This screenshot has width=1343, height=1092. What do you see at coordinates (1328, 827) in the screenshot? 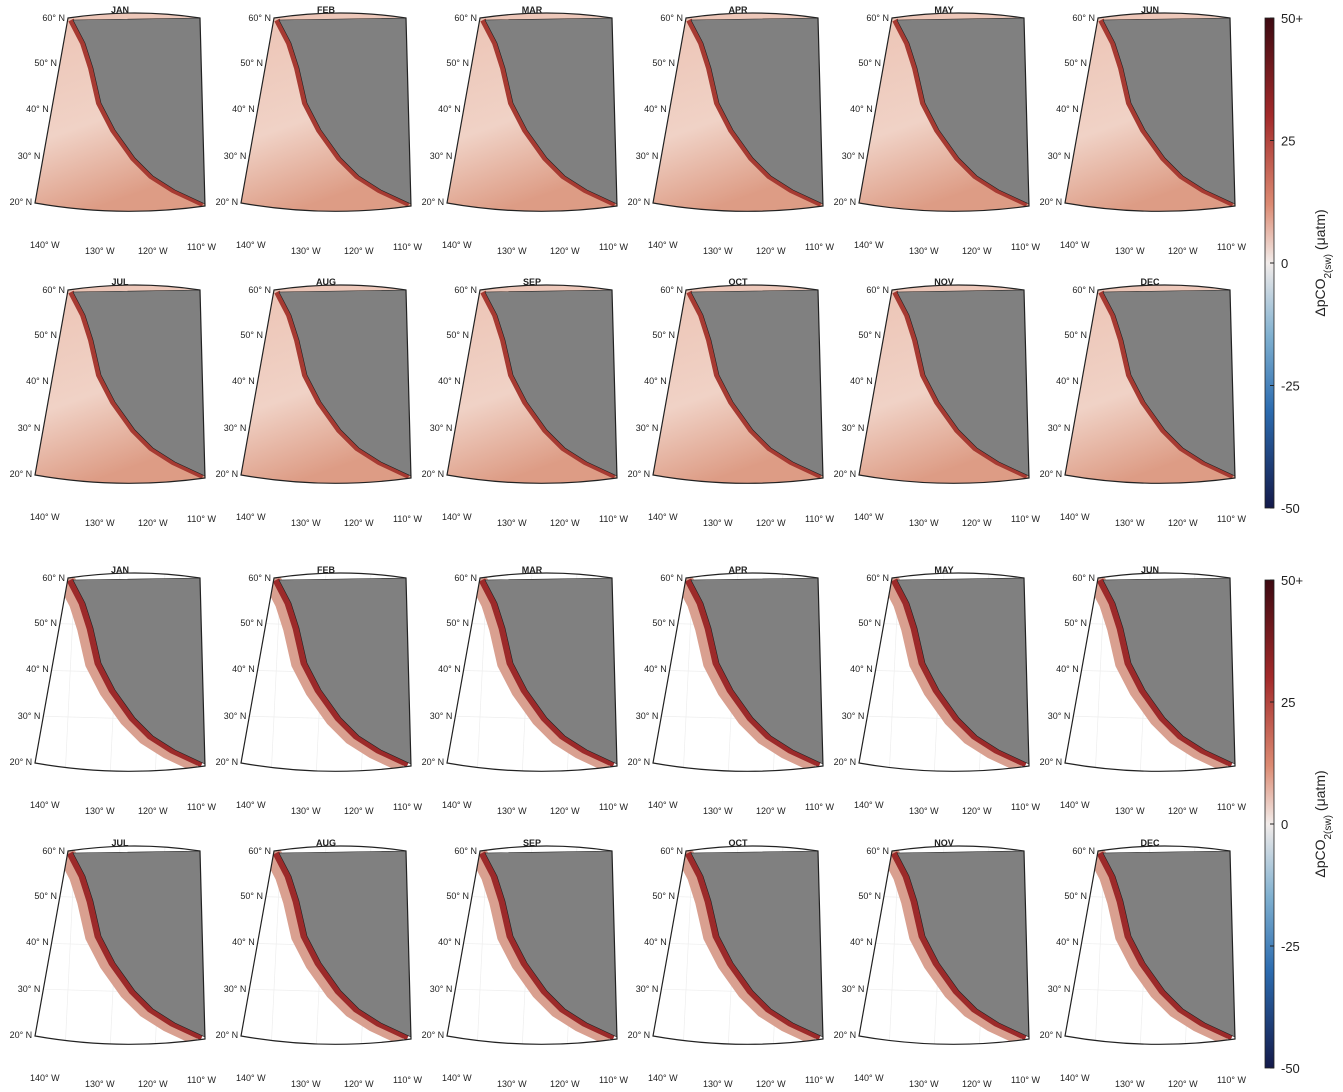
I see `label-sub: 2(sw)` at bounding box center [1328, 827].